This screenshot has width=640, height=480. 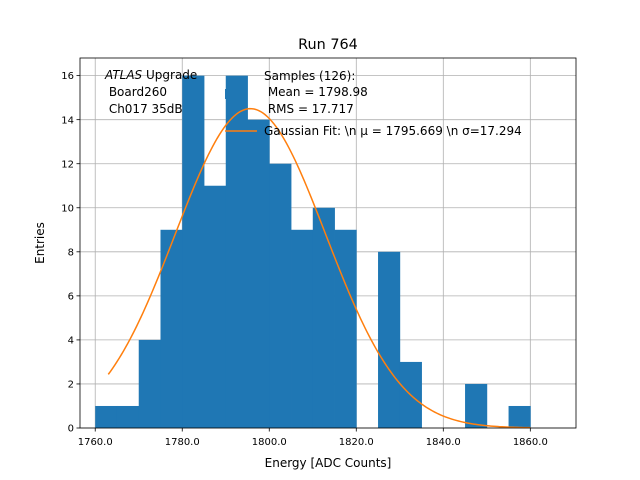 What do you see at coordinates (328, 463) in the screenshot?
I see `x-axis-label: Energy [ADC Counts]` at bounding box center [328, 463].